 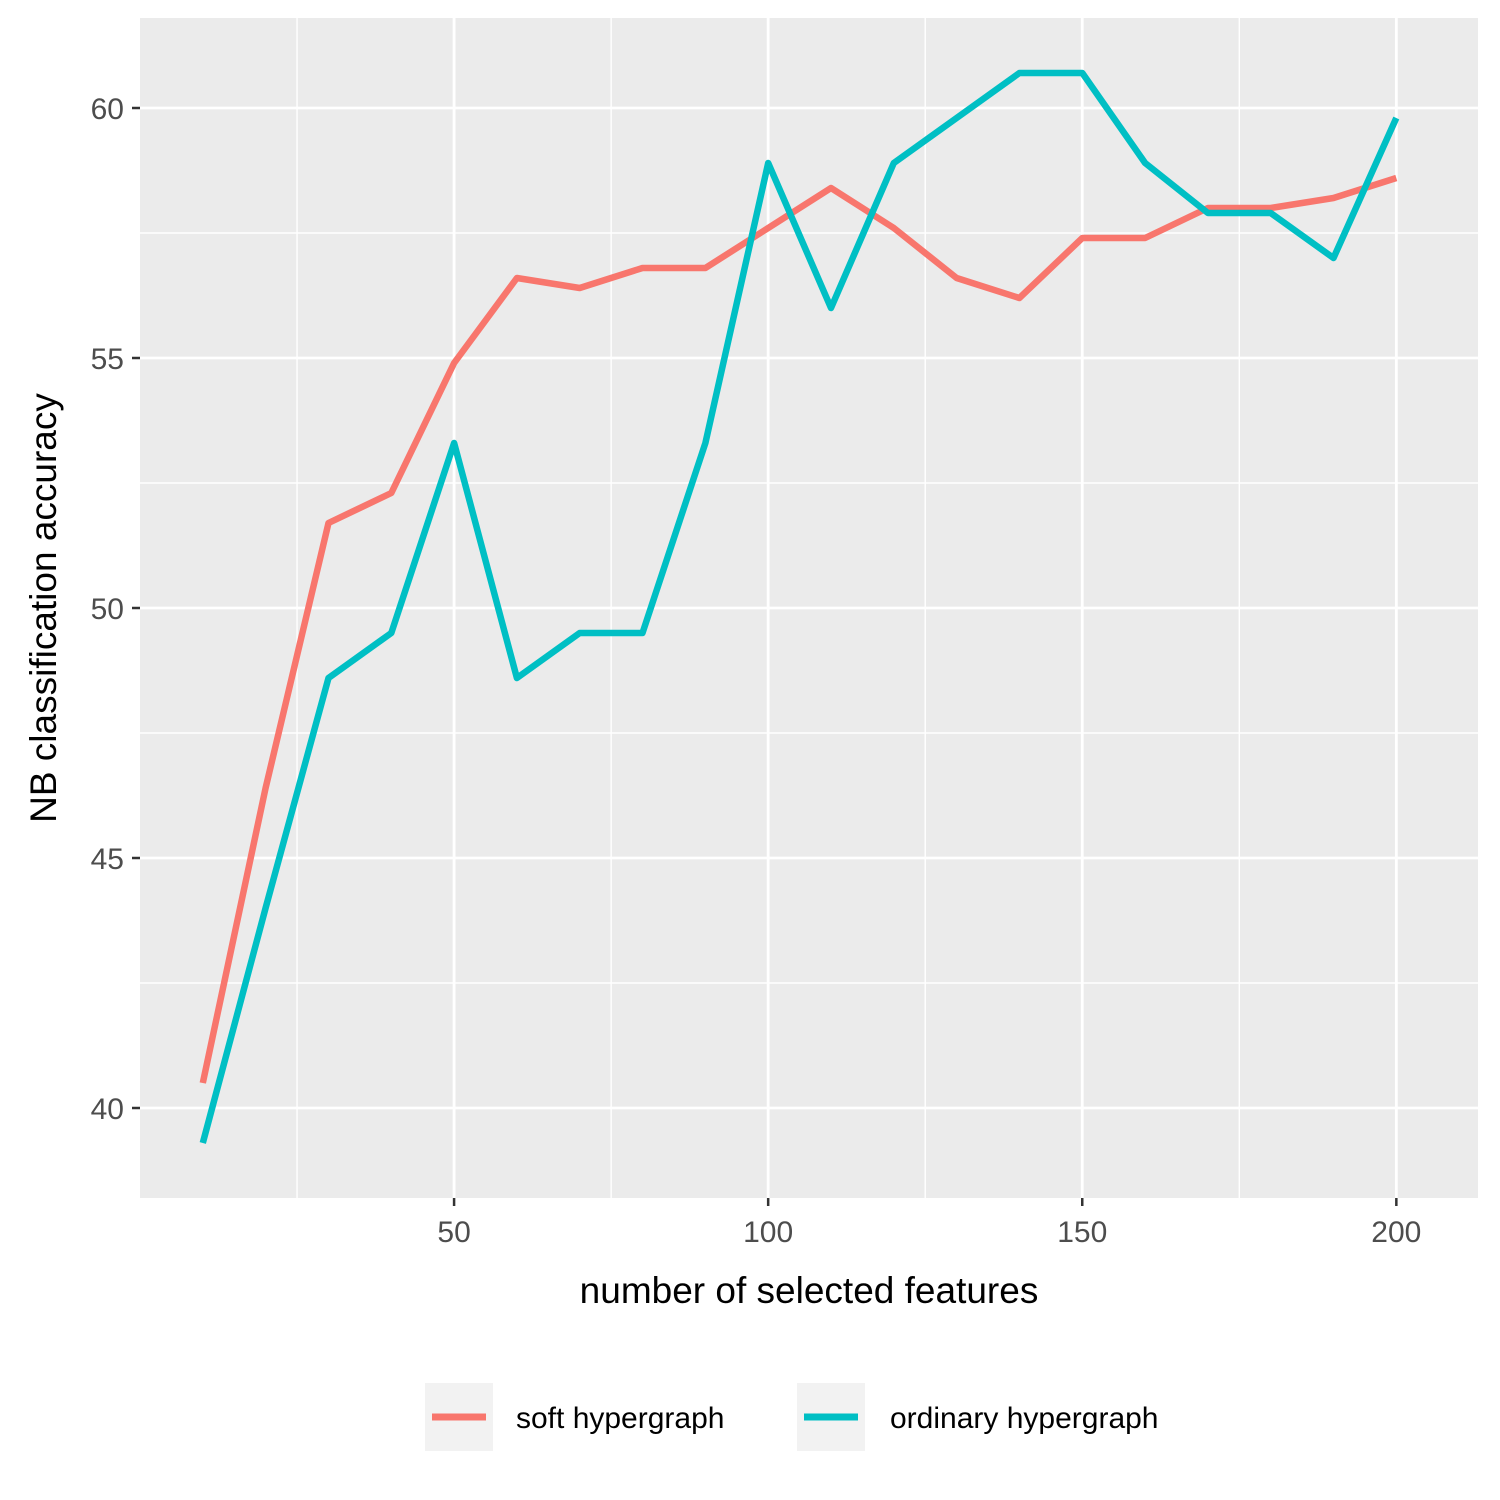 What do you see at coordinates (107, 359) in the screenshot?
I see `y-tick-label: 55` at bounding box center [107, 359].